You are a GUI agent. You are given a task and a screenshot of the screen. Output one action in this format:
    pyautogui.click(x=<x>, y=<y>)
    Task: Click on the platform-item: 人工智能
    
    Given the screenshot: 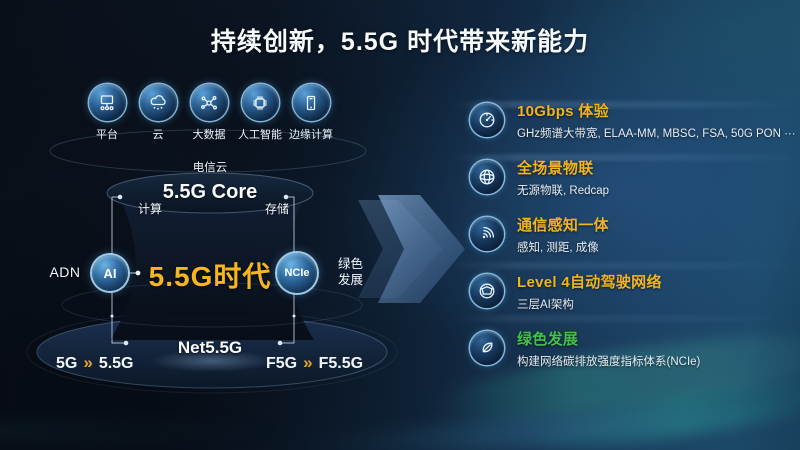 What is the action you would take?
    pyautogui.click(x=260, y=113)
    